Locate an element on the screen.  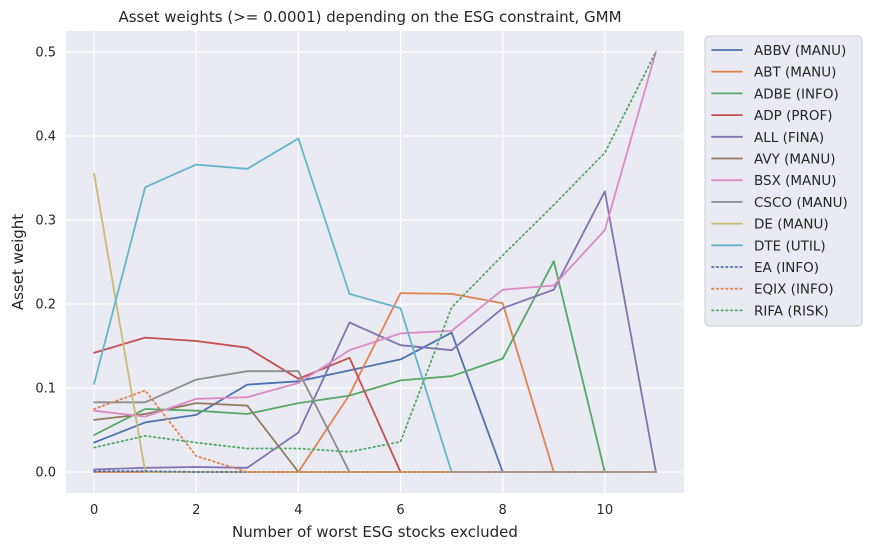
legend-label: ABBV (MANU) is located at coordinates (800, 51).